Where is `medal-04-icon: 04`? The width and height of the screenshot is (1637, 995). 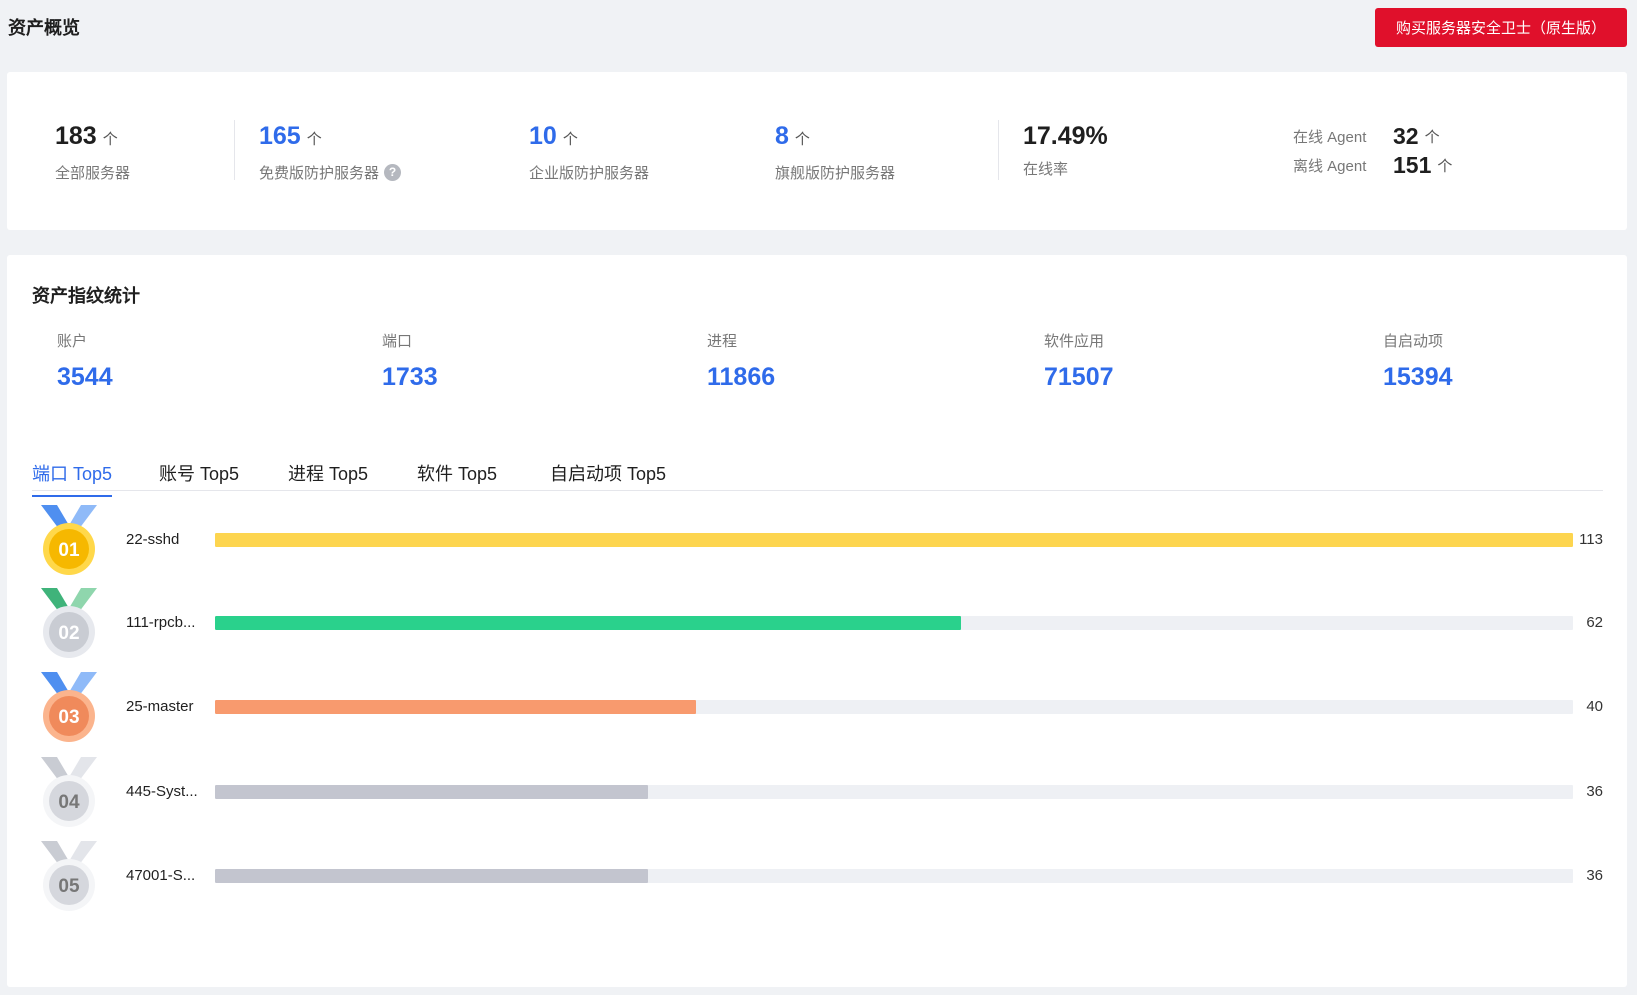 medal-04-icon: 04 is located at coordinates (69, 793).